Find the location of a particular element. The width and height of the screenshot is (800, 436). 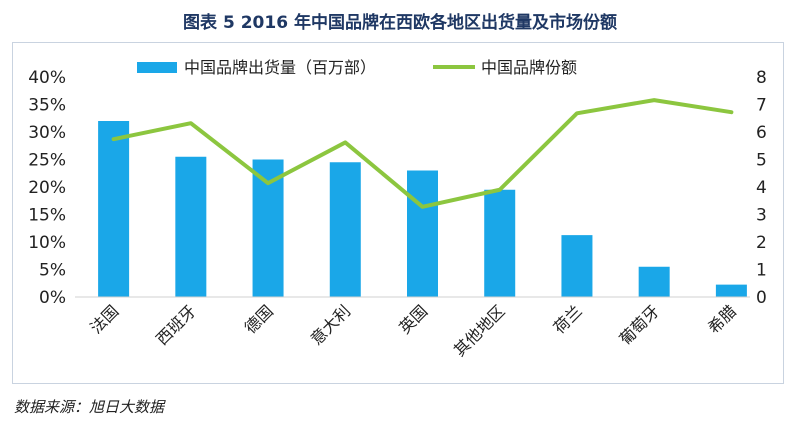

x-tick-label: 法国 is located at coordinates (104, 319).